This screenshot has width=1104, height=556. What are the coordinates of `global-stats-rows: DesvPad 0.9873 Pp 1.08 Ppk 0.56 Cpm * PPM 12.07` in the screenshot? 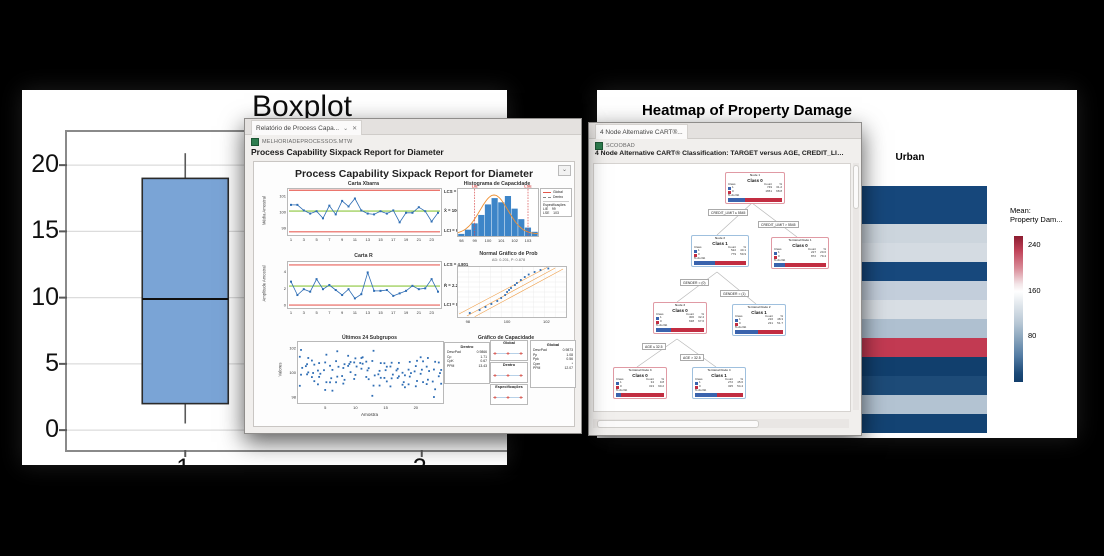 It's located at (553, 359).